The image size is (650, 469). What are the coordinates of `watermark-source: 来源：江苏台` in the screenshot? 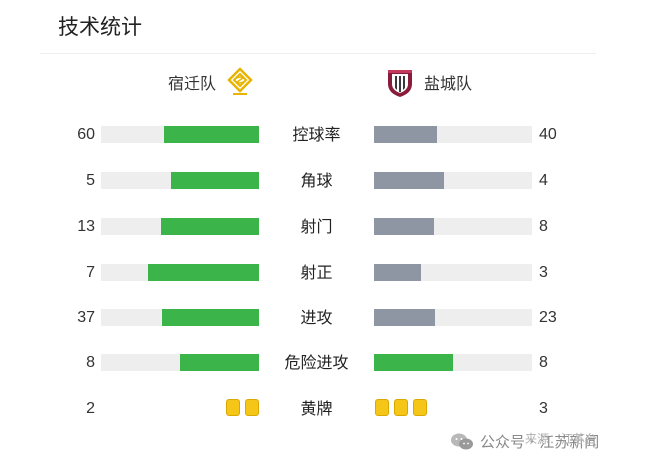 It's located at (561, 439).